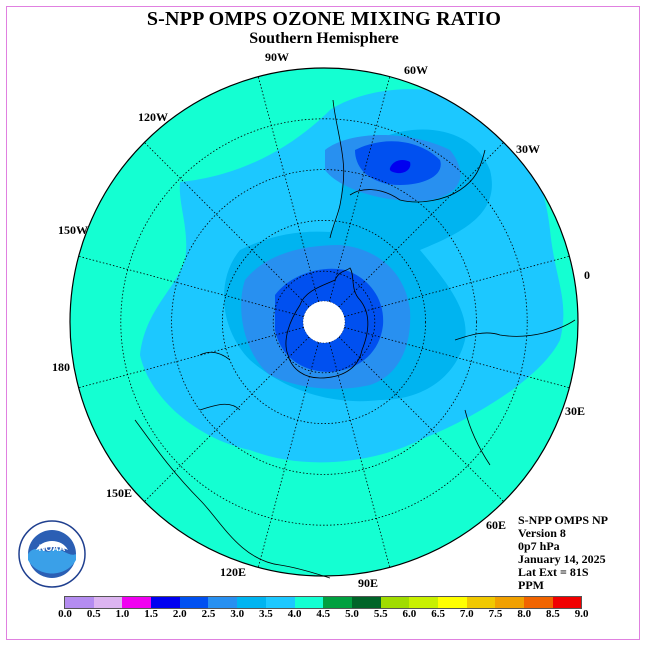 Image resolution: width=648 pixels, height=648 pixels. What do you see at coordinates (277, 57) in the screenshot?
I see `lon-label-90w: 90W` at bounding box center [277, 57].